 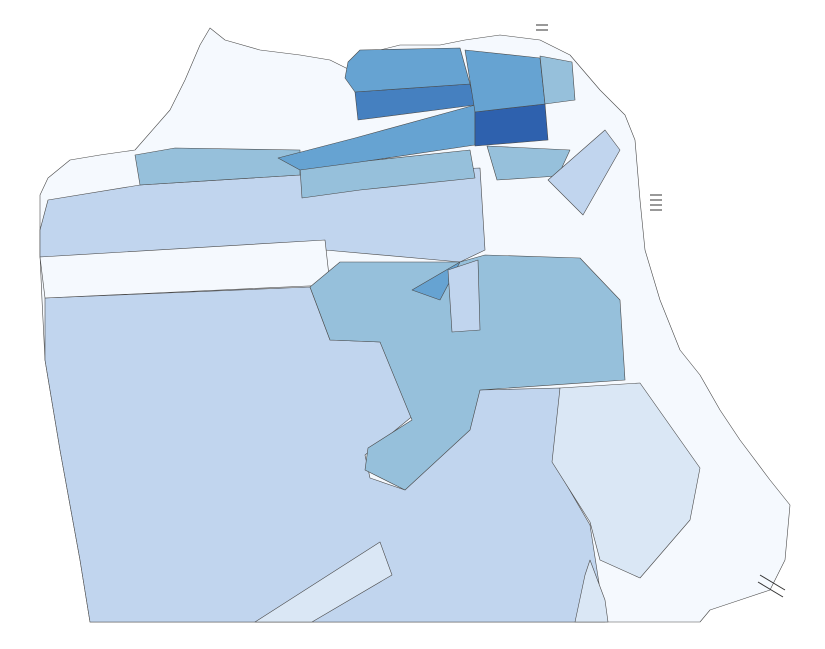 What do you see at coordinates (387, 174) in the screenshot?
I see `laurel-heights` at bounding box center [387, 174].